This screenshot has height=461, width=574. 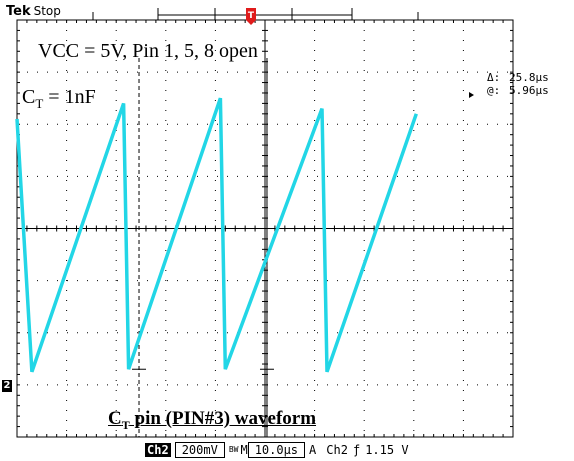 I want to click on volts-per-div: 200mV, so click(x=199, y=449).